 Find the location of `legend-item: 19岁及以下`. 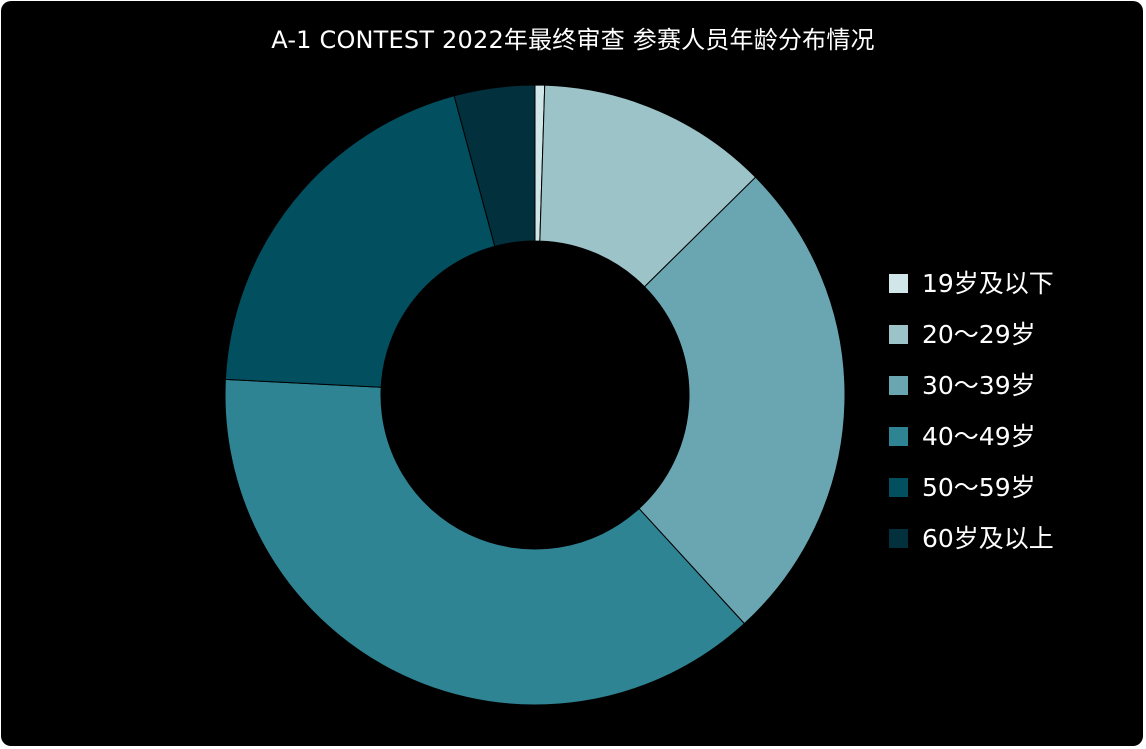

legend-item: 19岁及以下 is located at coordinates (1009, 283).